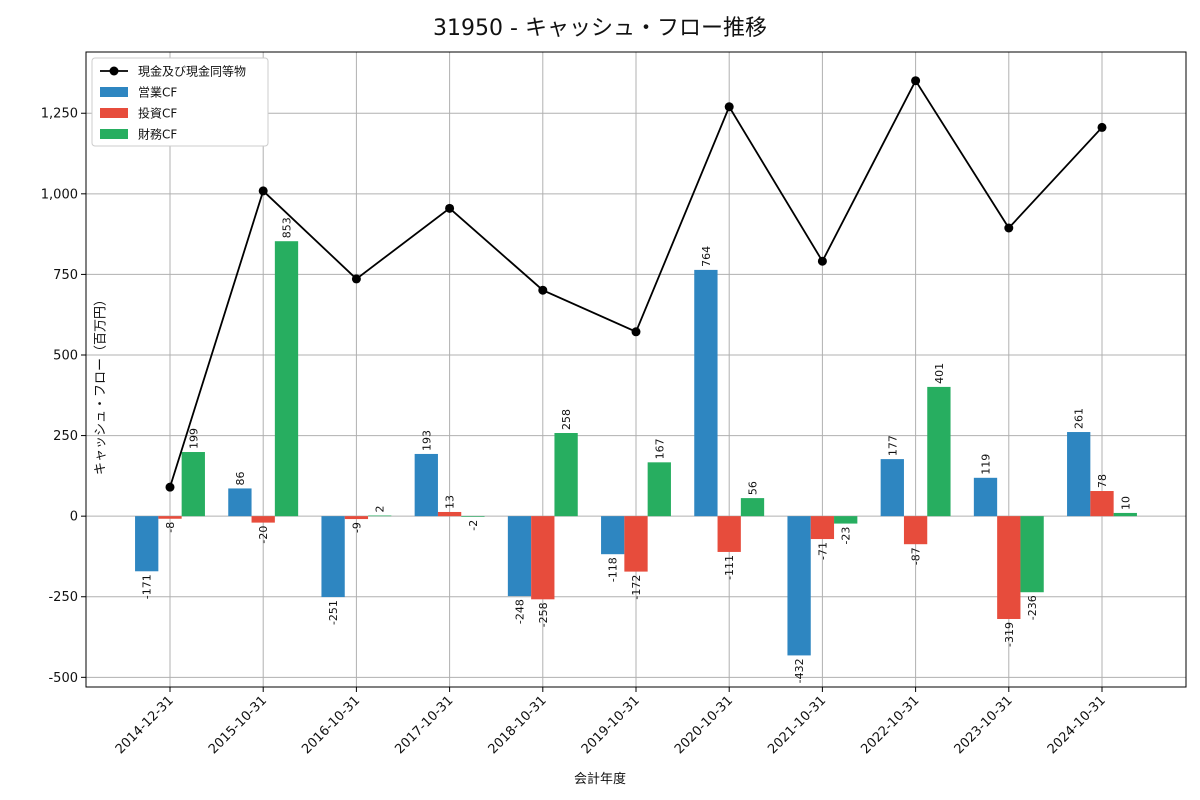 The width and height of the screenshot is (1200, 800). I want to click on x-tick-label: 2019-10-31, so click(611, 725).